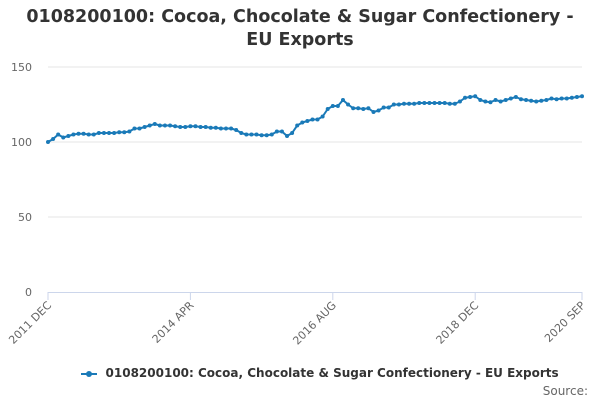  What do you see at coordinates (21, 180) in the screenshot?
I see `y-tick-labels: 0 50 100 150` at bounding box center [21, 180].